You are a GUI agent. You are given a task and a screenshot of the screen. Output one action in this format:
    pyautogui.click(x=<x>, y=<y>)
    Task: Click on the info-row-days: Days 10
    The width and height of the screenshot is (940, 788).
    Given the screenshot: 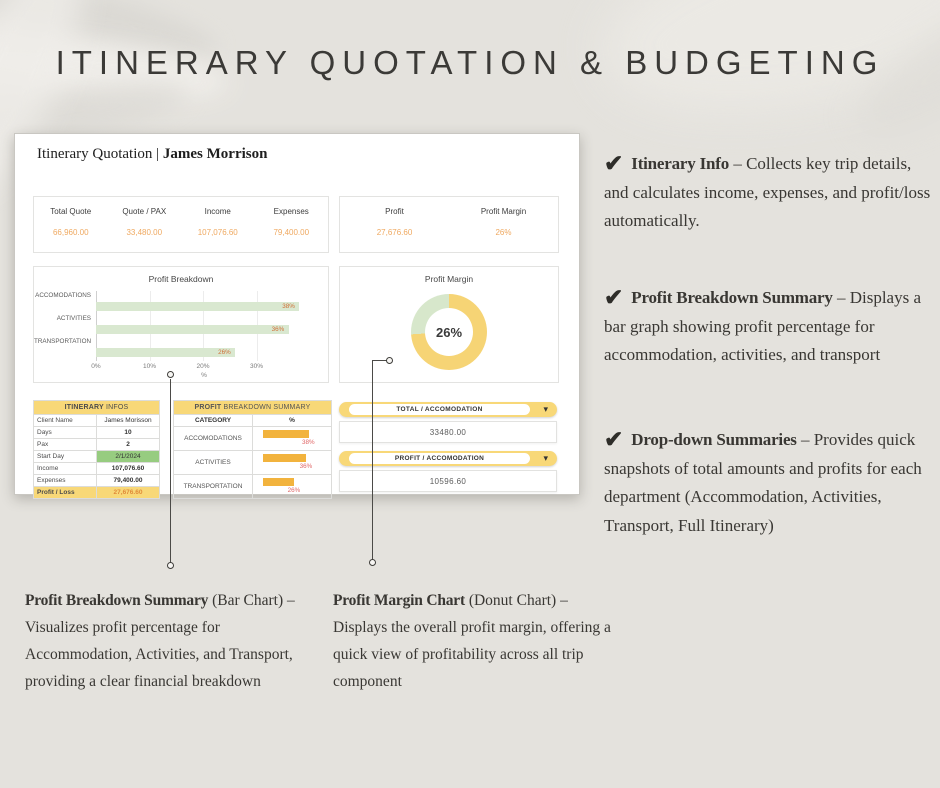 What is the action you would take?
    pyautogui.click(x=96, y=432)
    